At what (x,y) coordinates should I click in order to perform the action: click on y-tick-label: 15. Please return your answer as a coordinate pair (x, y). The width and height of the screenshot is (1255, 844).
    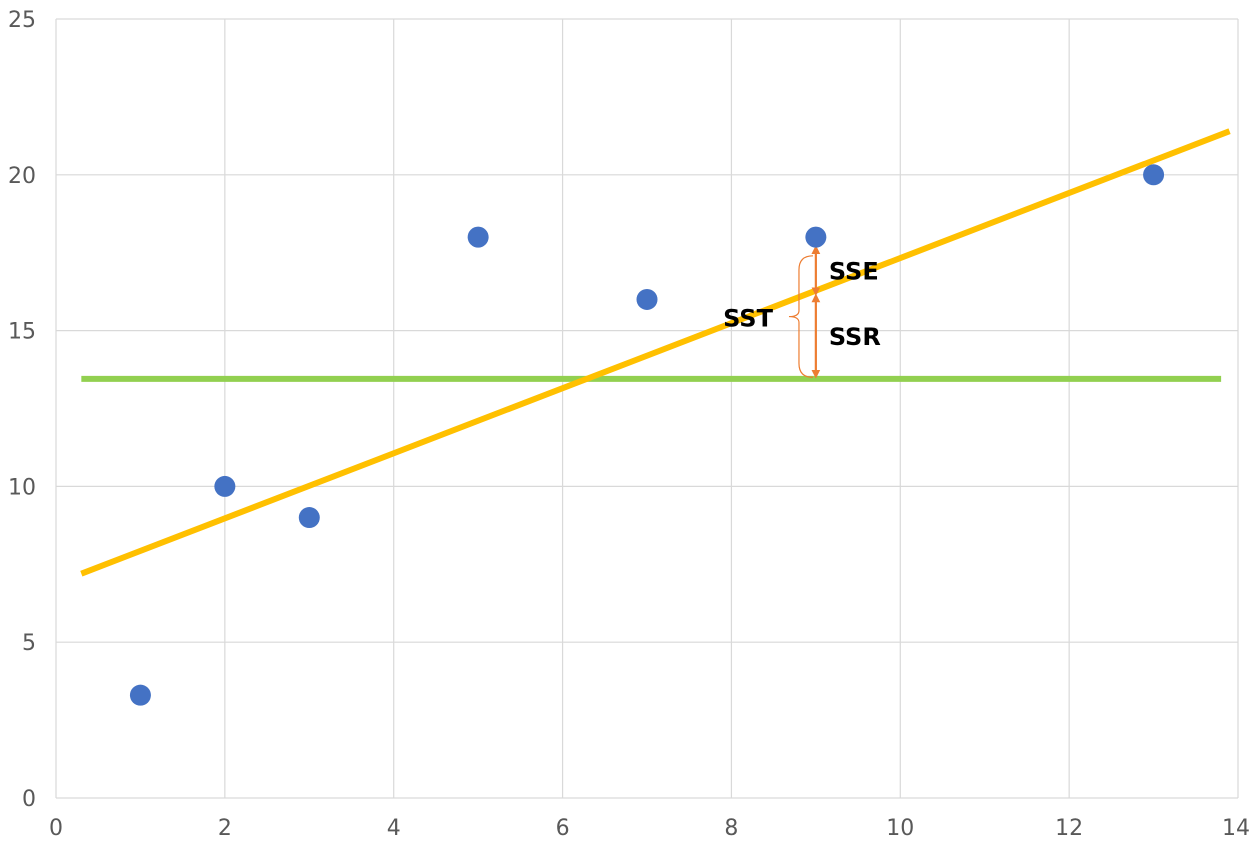
    Looking at the image, I should click on (22, 332).